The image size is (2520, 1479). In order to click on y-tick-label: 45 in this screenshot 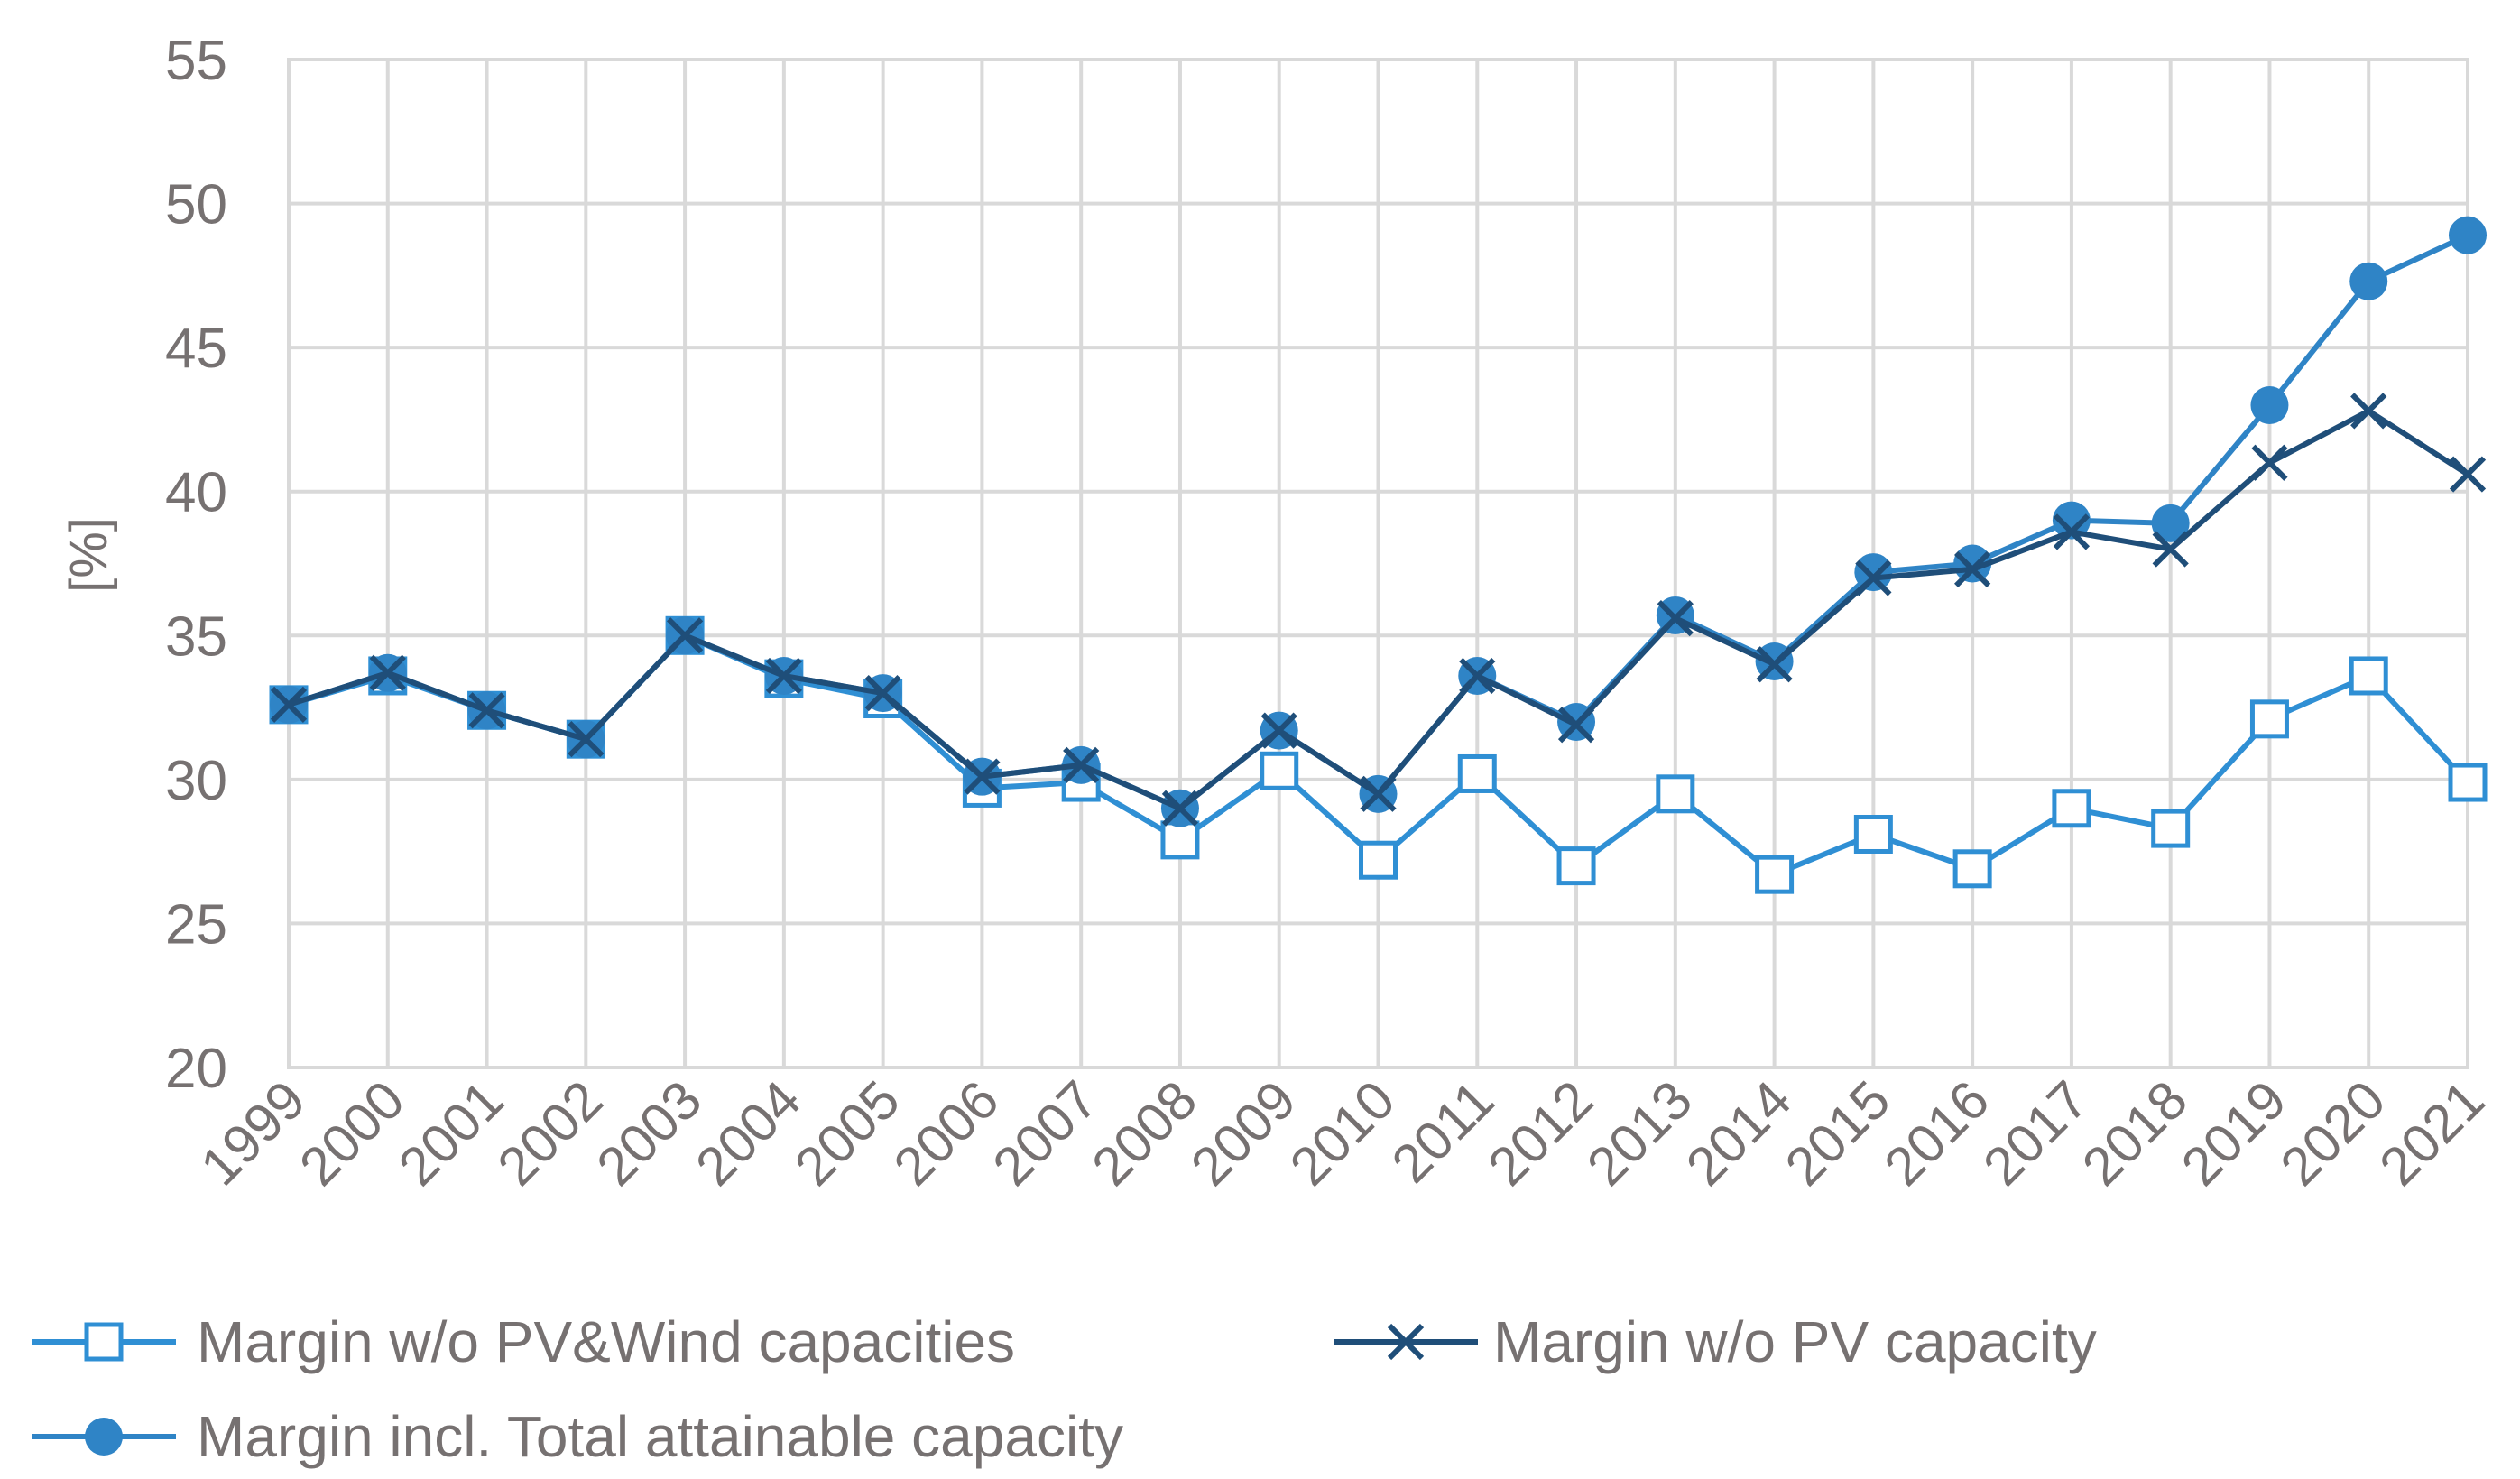, I will do `click(196, 349)`.